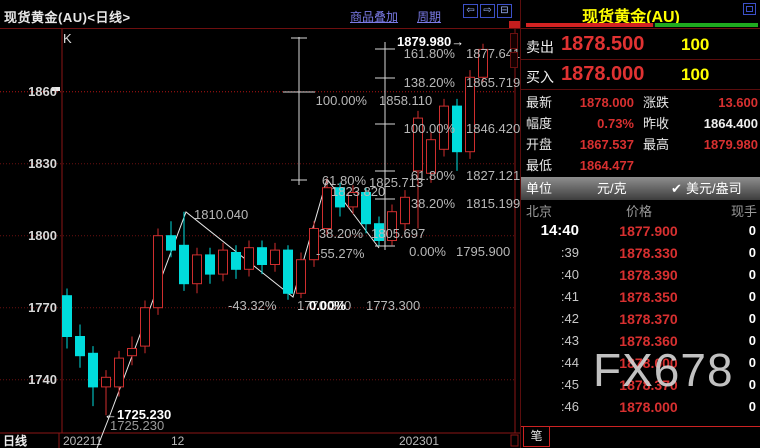  What do you see at coordinates (42, 307) in the screenshot?
I see `y-axis-label: 1770` at bounding box center [42, 307].